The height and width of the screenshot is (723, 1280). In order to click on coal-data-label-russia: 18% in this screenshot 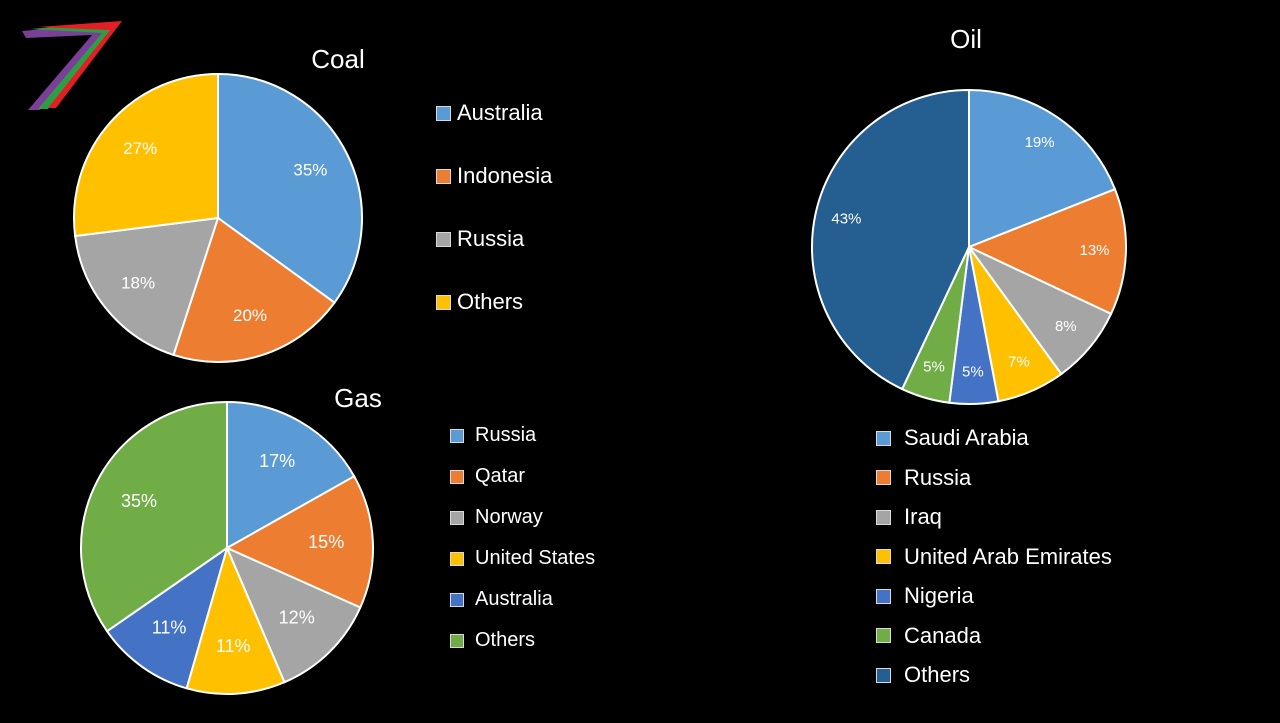, I will do `click(138, 283)`.